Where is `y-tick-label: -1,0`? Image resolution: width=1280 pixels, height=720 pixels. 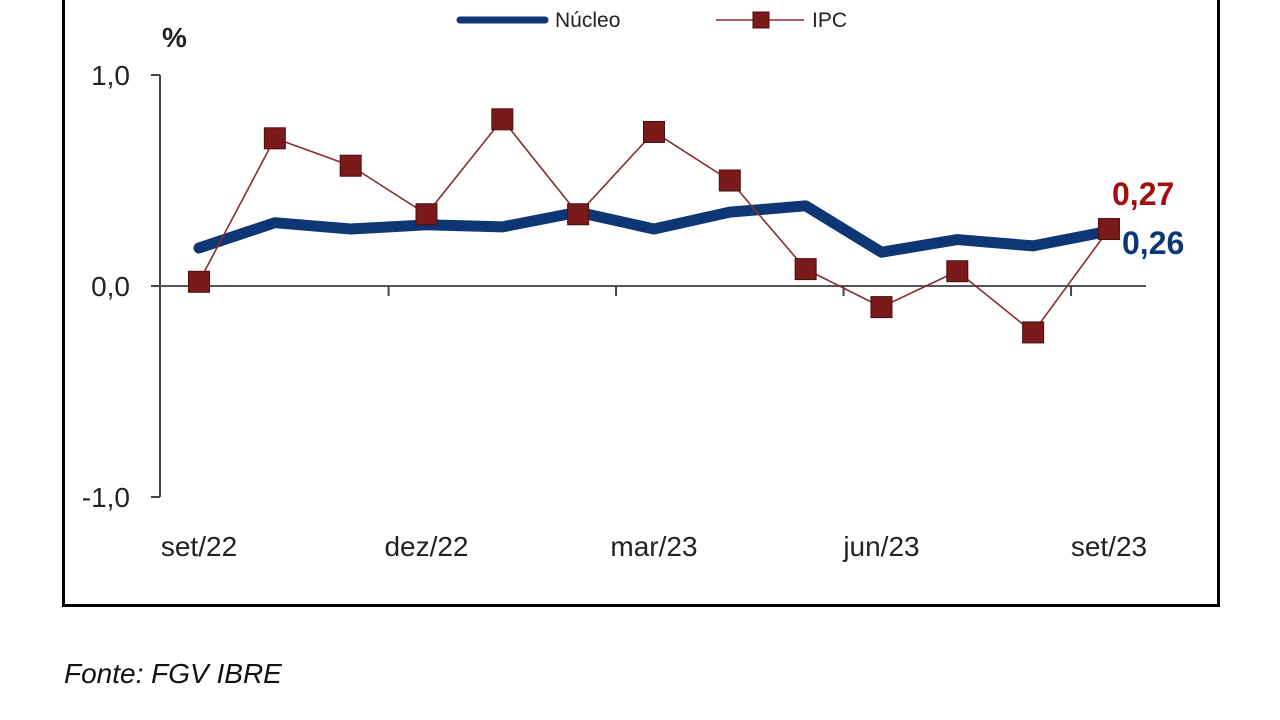
y-tick-label: -1,0 is located at coordinates (106, 497).